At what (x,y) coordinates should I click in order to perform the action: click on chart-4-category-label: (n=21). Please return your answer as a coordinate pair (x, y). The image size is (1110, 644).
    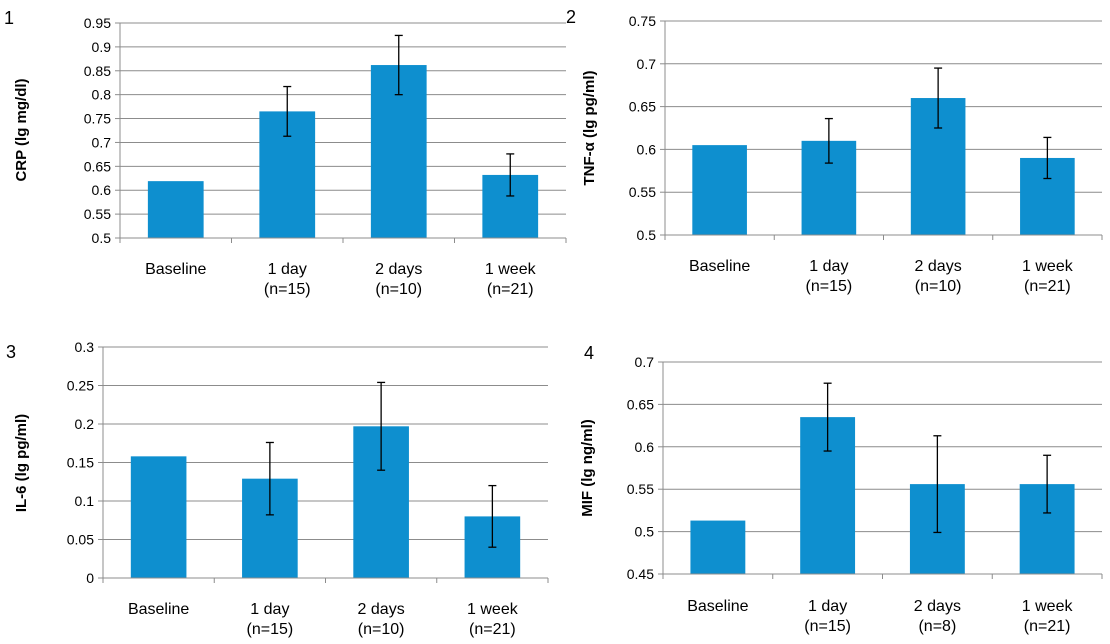
    Looking at the image, I should click on (1047, 626).